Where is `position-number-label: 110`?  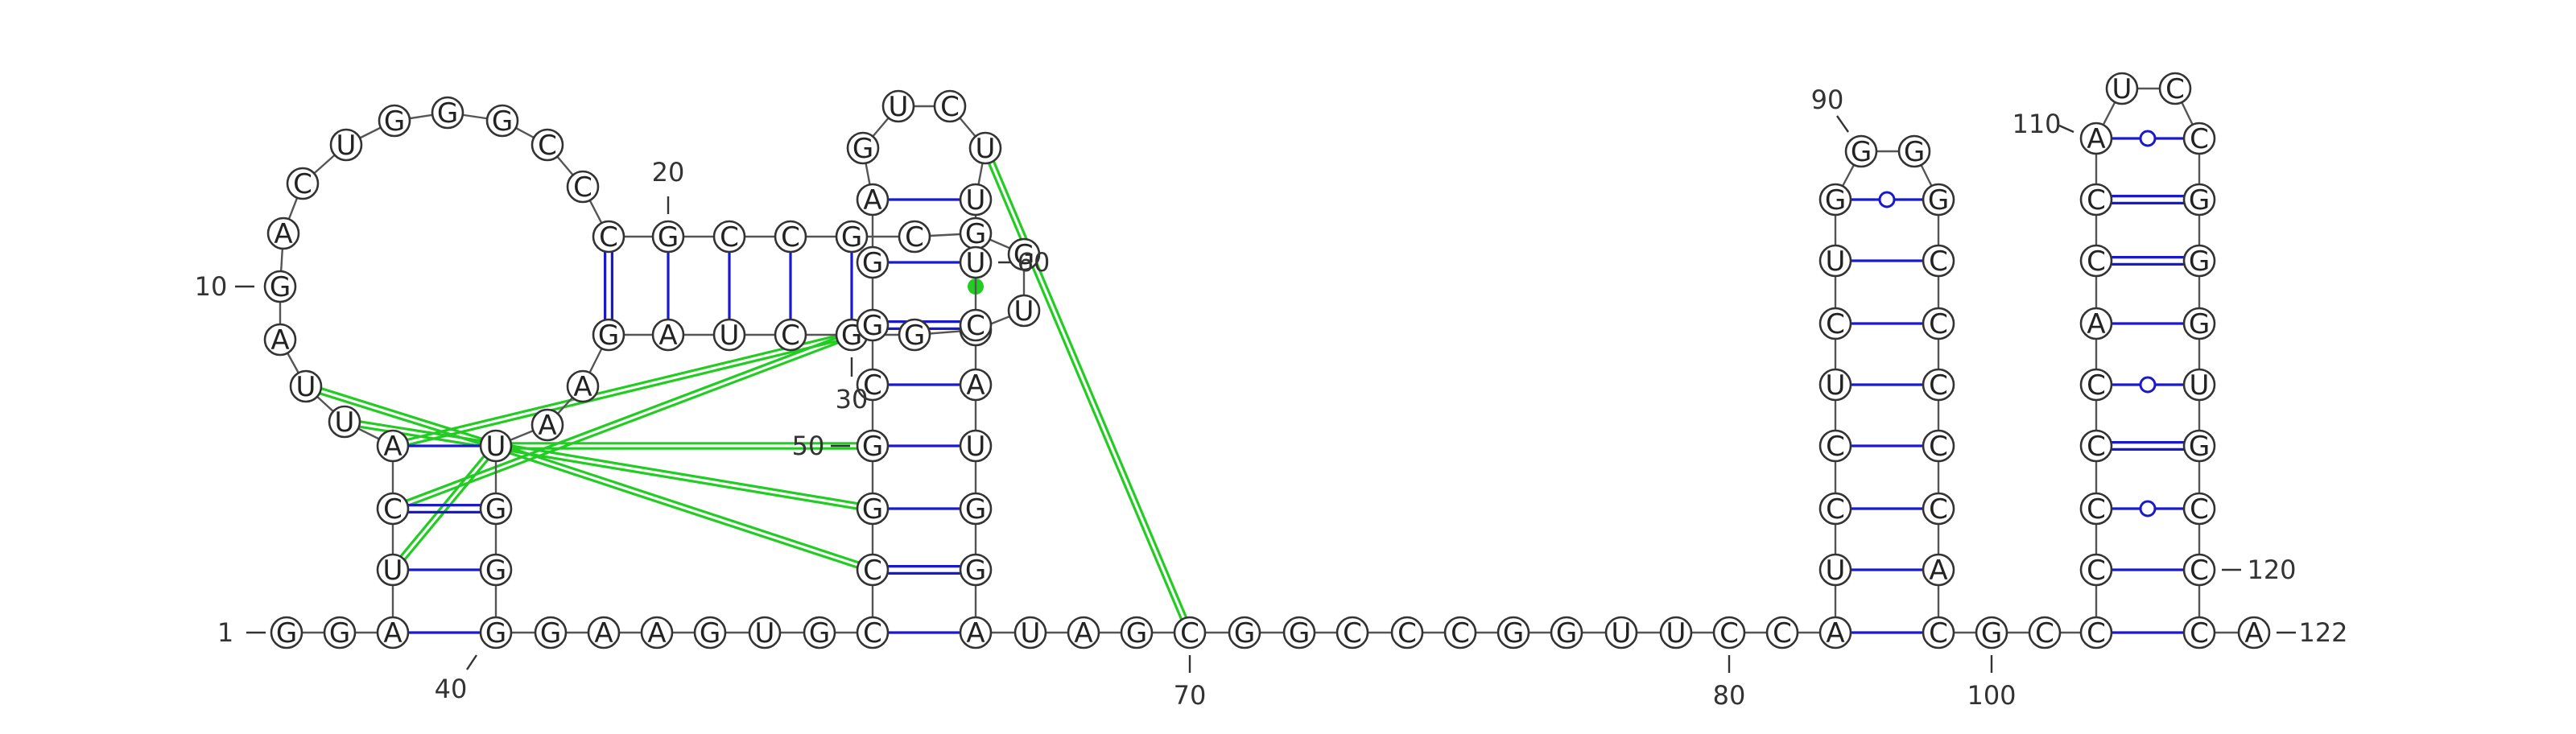
position-number-label: 110 is located at coordinates (2036, 124).